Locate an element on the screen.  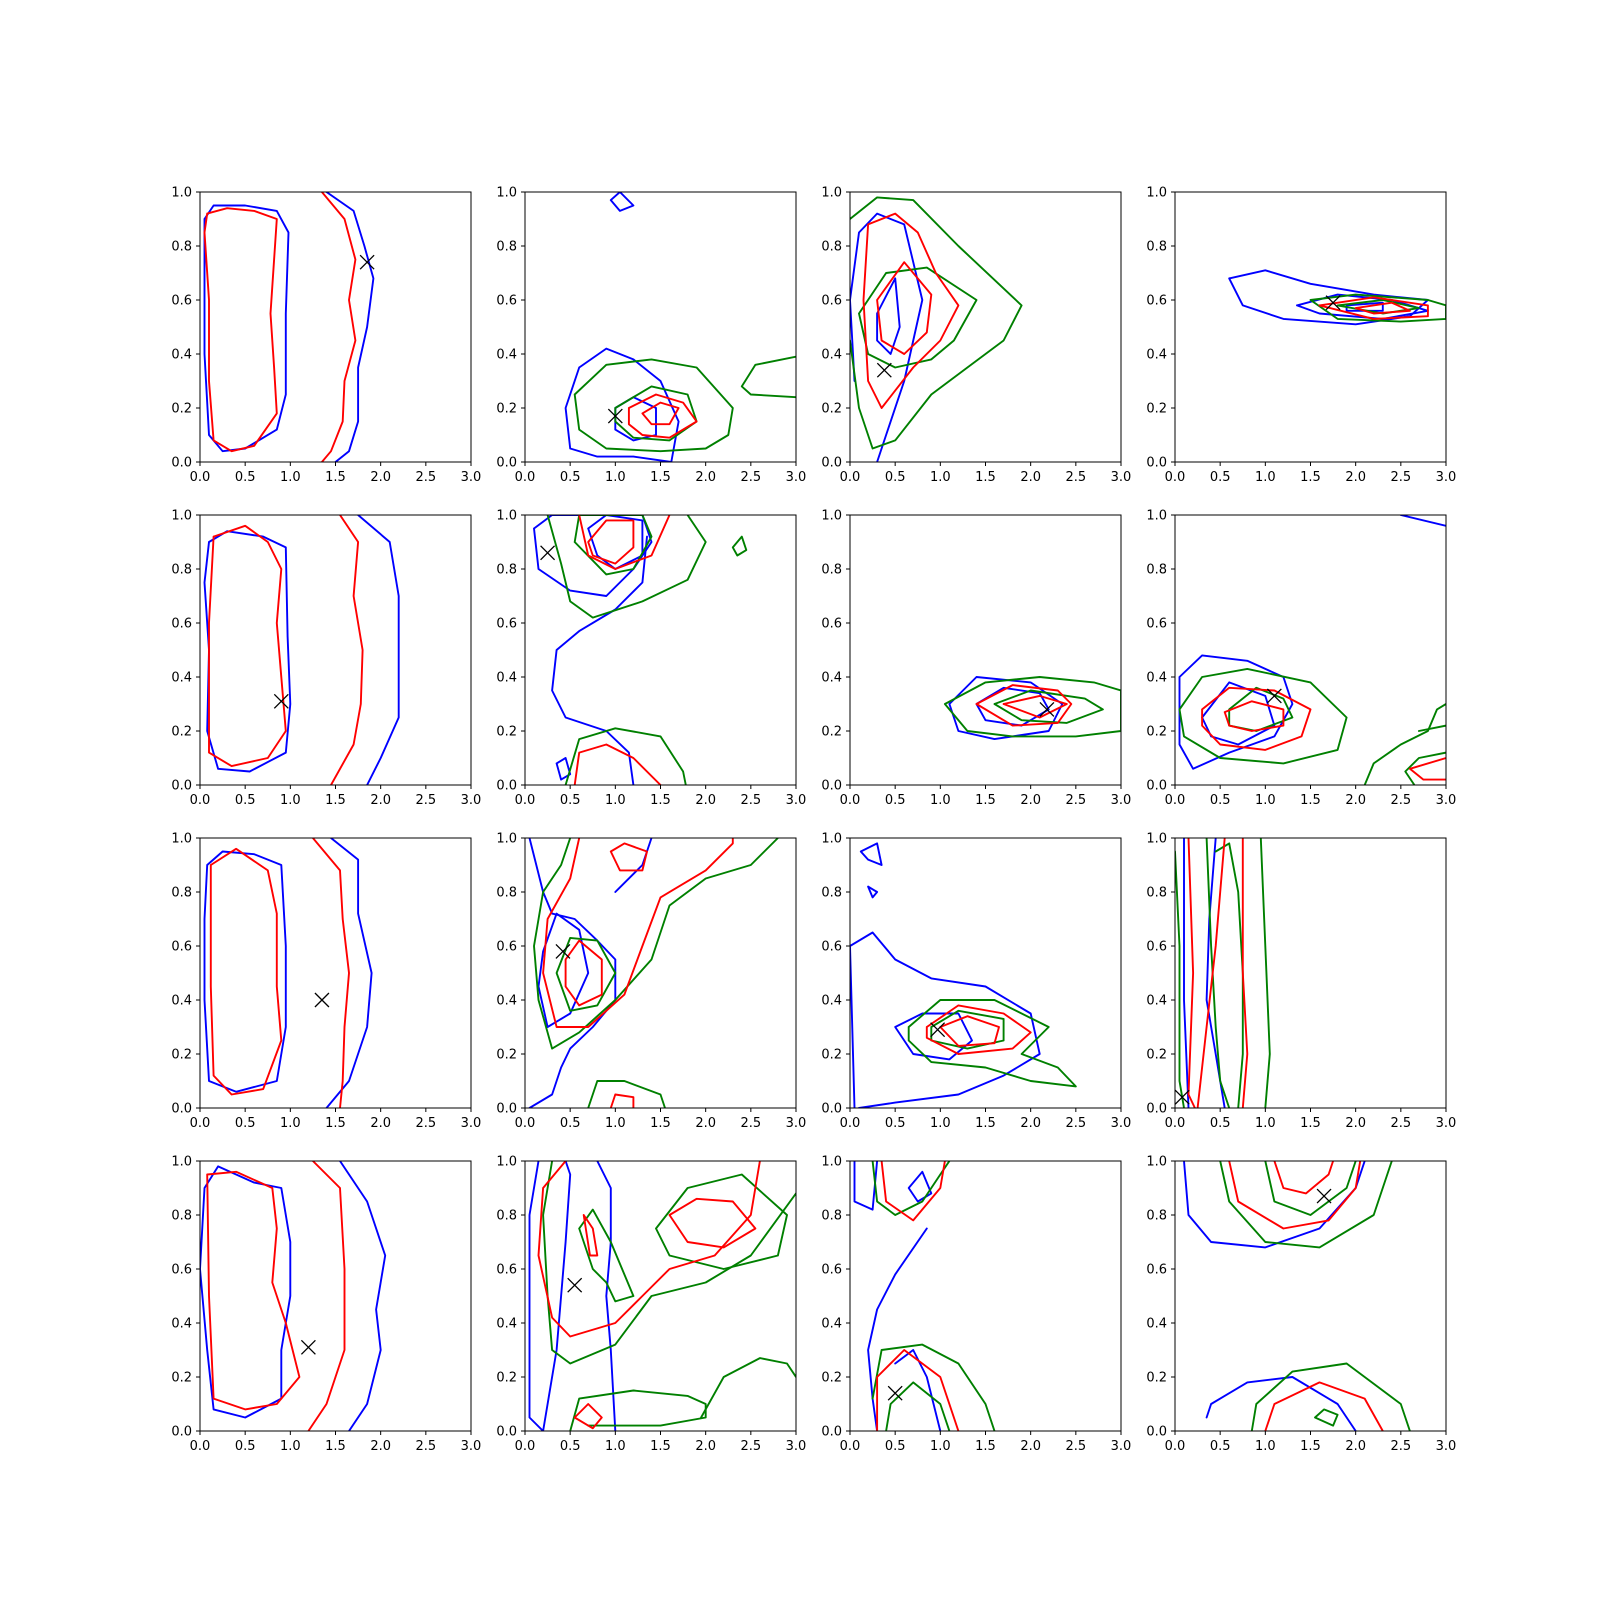
subplot-4-2: 0.0 0.5 1.0 1.5 2.0 2.5 3.0 0.0 0.2 0.4 0.6 0.8 1.0 is located at coordinates (651, 1305).